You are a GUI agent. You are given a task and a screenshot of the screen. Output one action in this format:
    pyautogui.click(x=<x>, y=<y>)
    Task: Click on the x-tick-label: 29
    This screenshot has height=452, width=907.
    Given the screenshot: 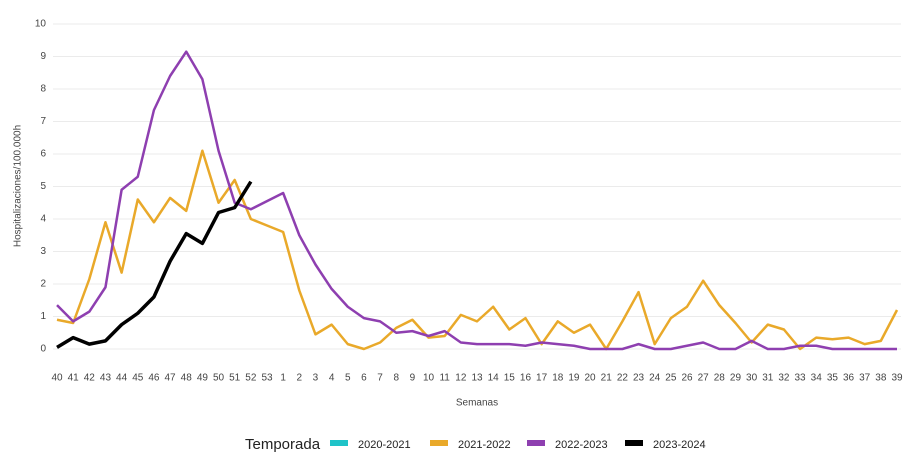 What is the action you would take?
    pyautogui.click(x=736, y=378)
    